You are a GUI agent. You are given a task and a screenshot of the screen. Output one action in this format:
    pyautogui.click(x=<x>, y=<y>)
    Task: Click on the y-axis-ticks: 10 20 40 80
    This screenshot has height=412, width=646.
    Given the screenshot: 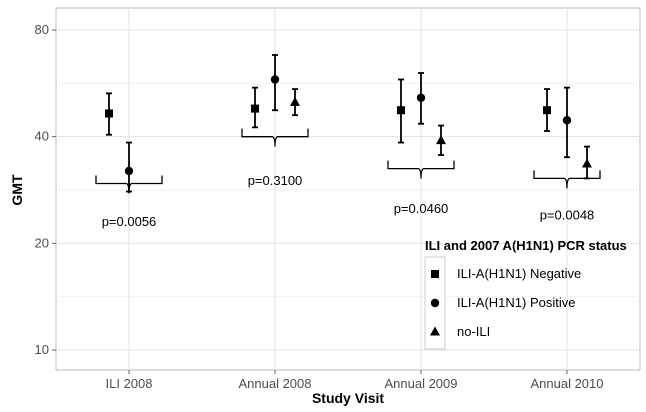 What is the action you would take?
    pyautogui.click(x=45, y=189)
    